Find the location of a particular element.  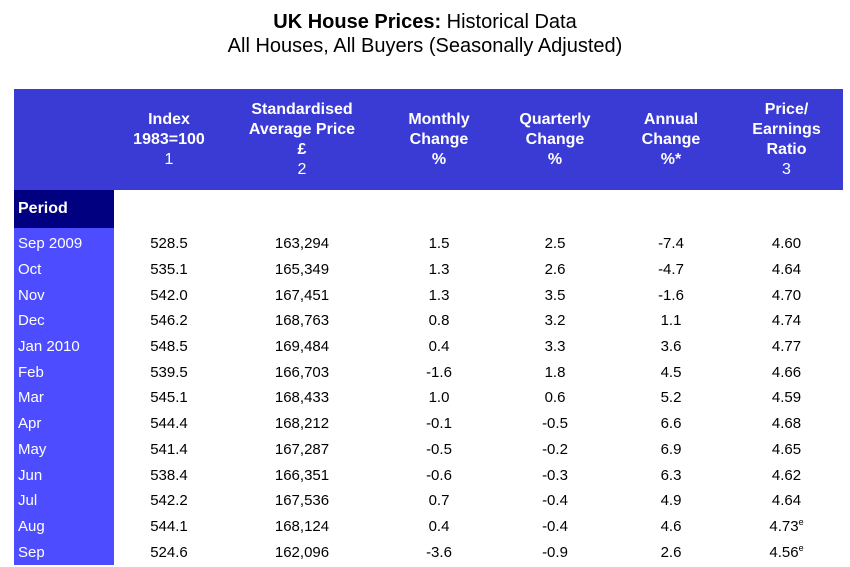

cell-index: 524.6 is located at coordinates (169, 552).